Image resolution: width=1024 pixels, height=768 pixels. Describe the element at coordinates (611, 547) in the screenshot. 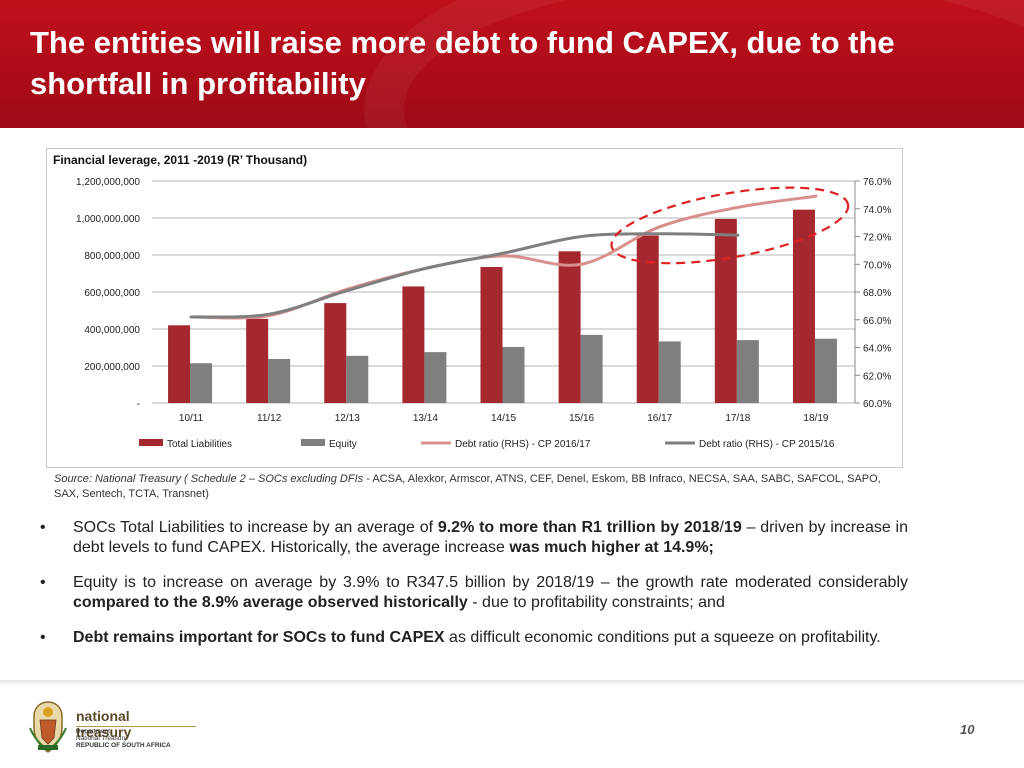

I see `bullet-emphasis: was much higher at 14.9%;` at that location.